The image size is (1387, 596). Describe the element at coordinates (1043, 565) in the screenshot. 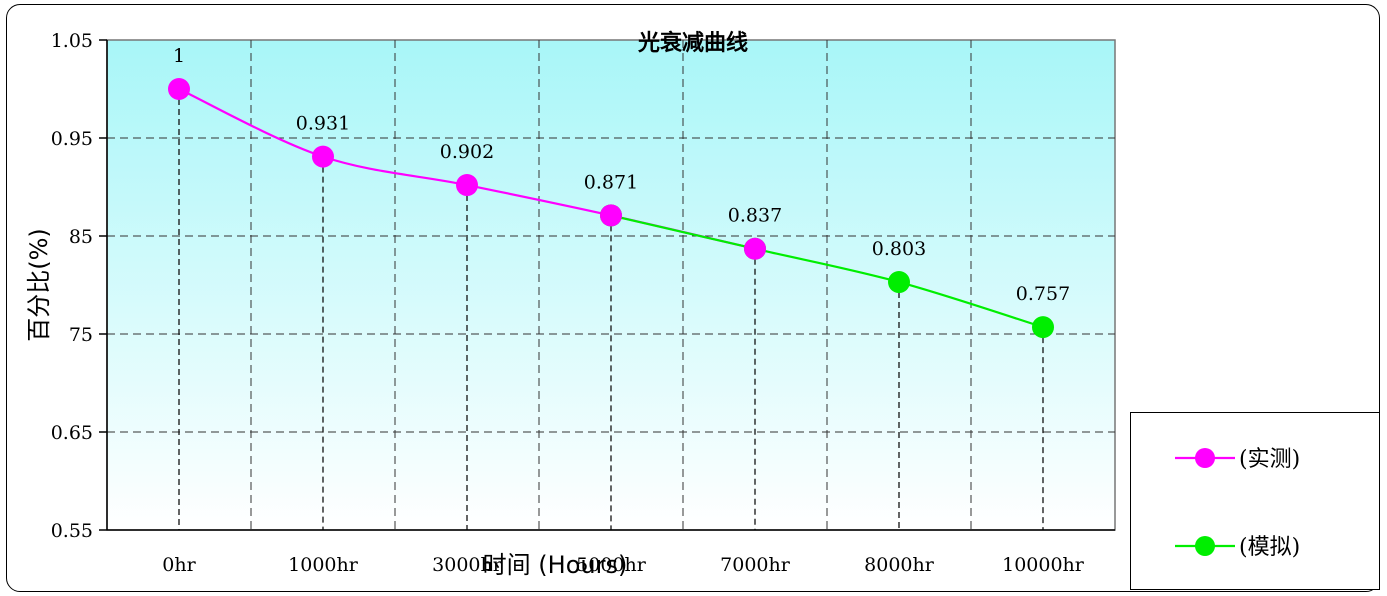

I see `x-tick-label: 10000hr` at that location.